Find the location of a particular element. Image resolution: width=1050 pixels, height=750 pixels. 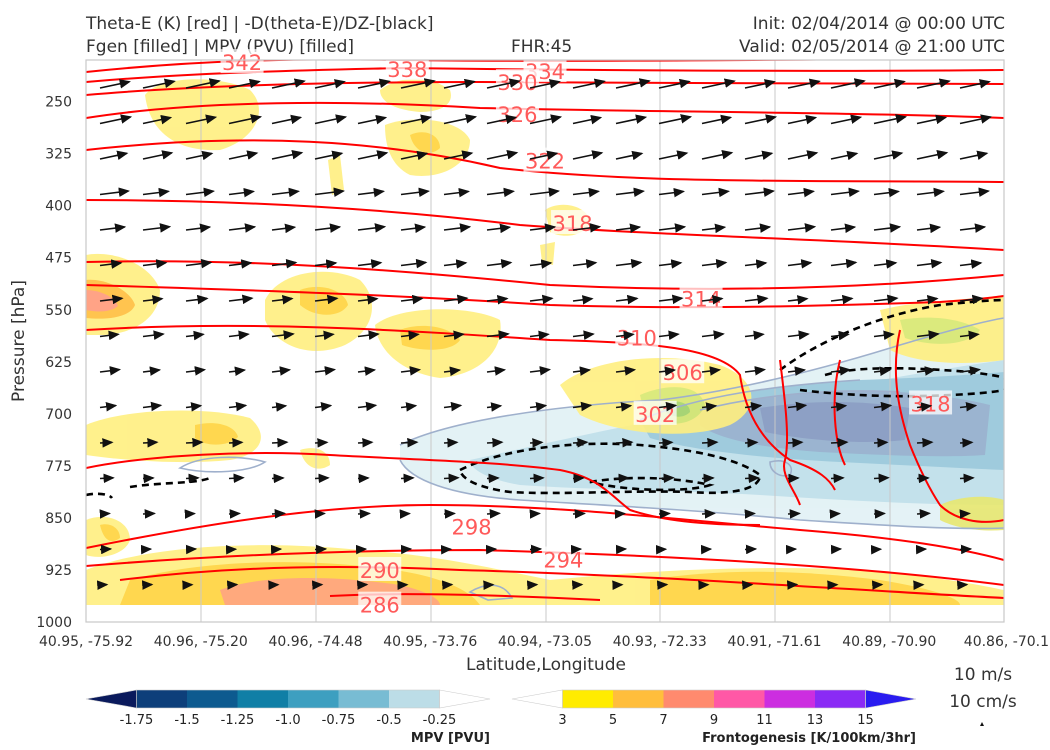

theta-e-label: 294 is located at coordinates (563, 561).